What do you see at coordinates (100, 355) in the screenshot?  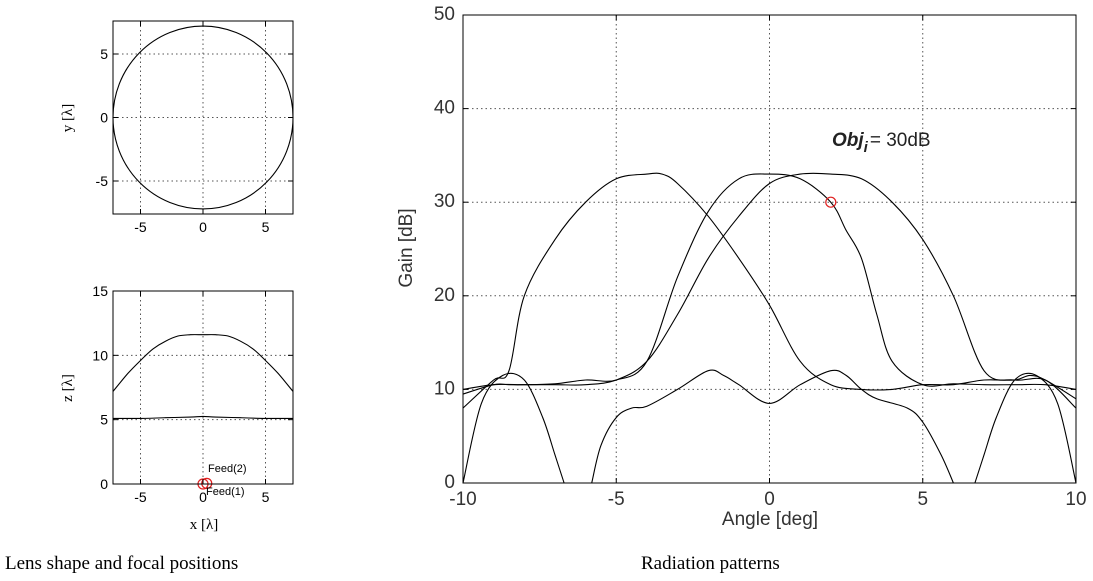 I see `lens-profile-ytick-label: 10` at bounding box center [100, 355].